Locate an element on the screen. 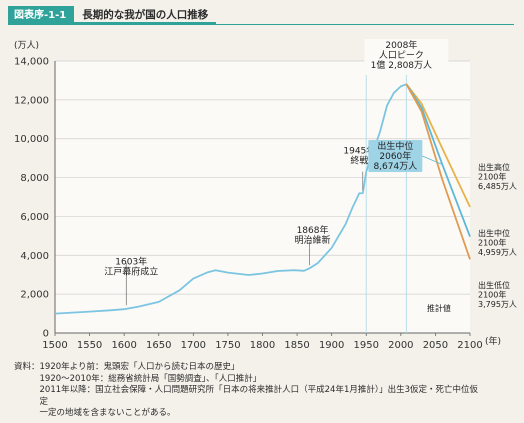 This screenshot has width=524, height=423. y-tick-label: 0 is located at coordinates (46, 334).